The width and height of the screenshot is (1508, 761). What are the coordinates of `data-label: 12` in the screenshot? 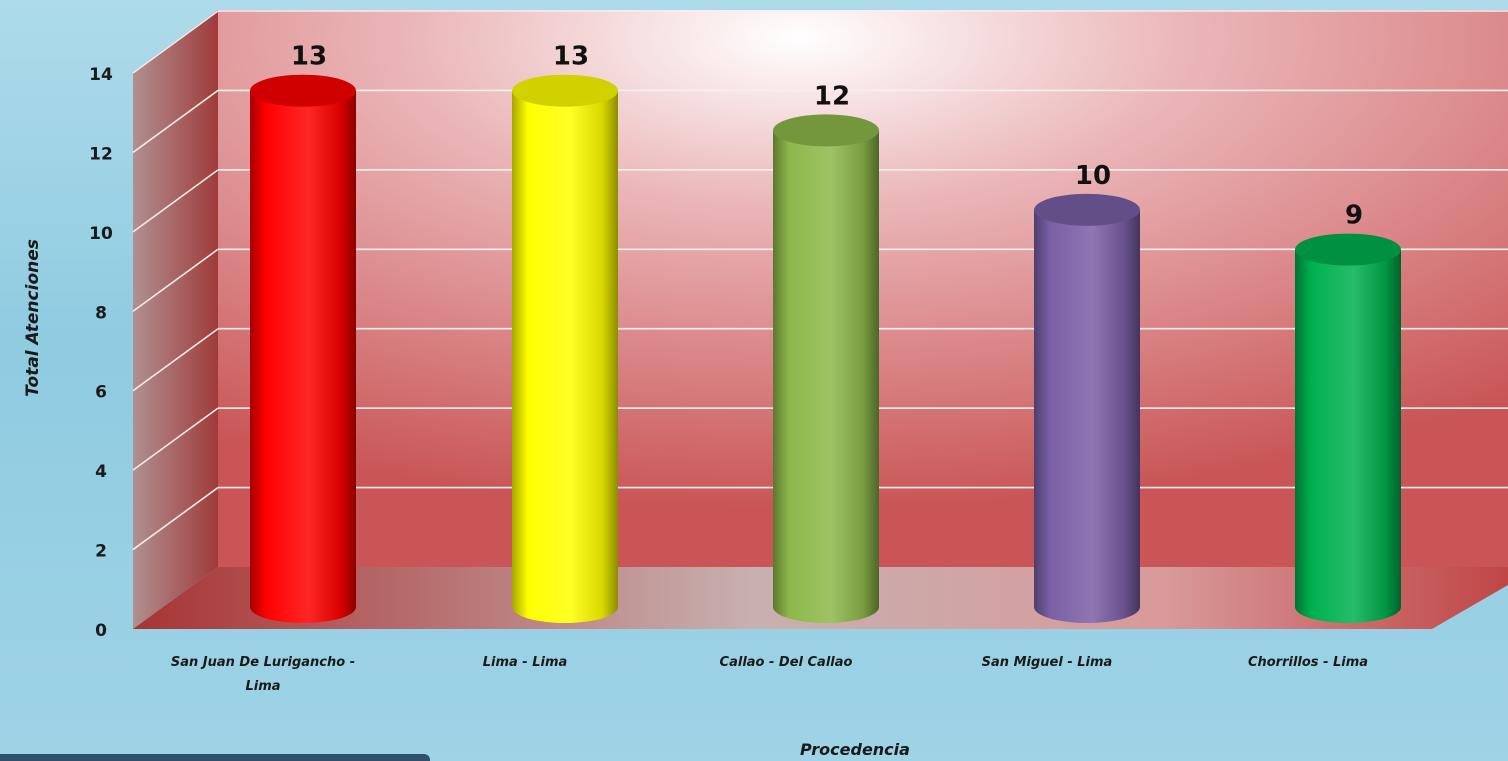 It's located at (832, 96).